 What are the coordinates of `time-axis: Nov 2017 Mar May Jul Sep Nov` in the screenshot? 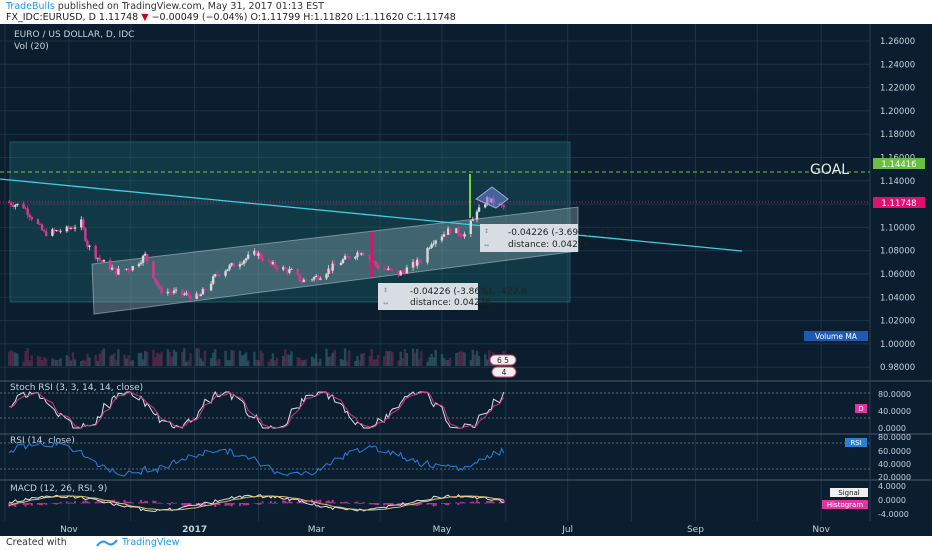 It's located at (445, 530).